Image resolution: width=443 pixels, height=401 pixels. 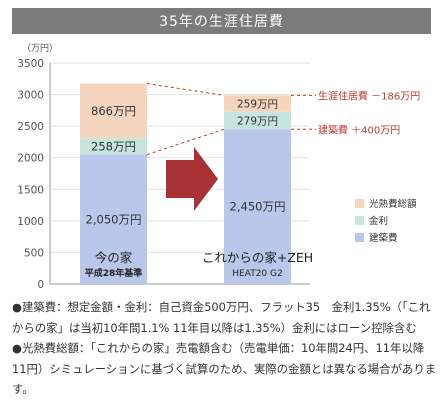 What do you see at coordinates (34, 253) in the screenshot?
I see `y-tick-label: 500` at bounding box center [34, 253].